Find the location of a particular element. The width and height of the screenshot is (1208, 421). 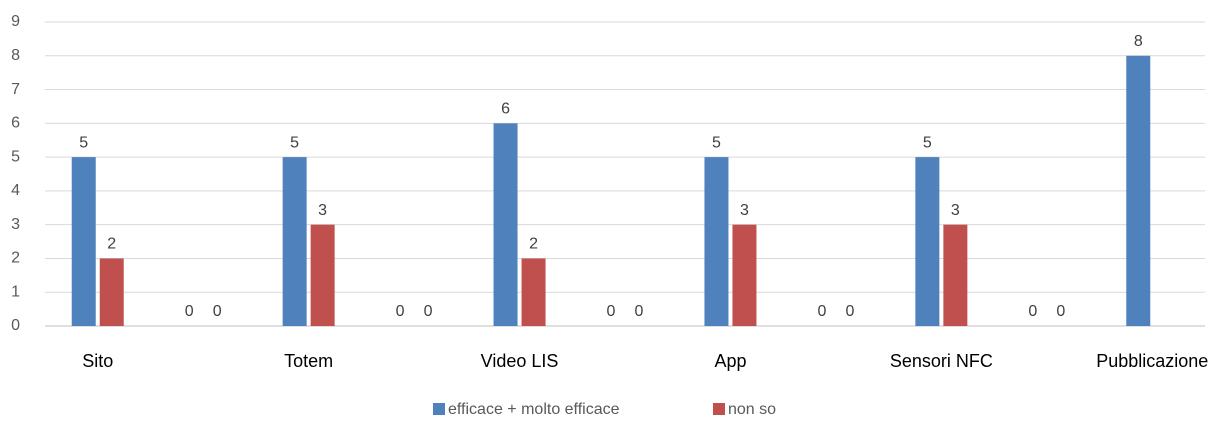

data-label: 8 is located at coordinates (1138, 41).